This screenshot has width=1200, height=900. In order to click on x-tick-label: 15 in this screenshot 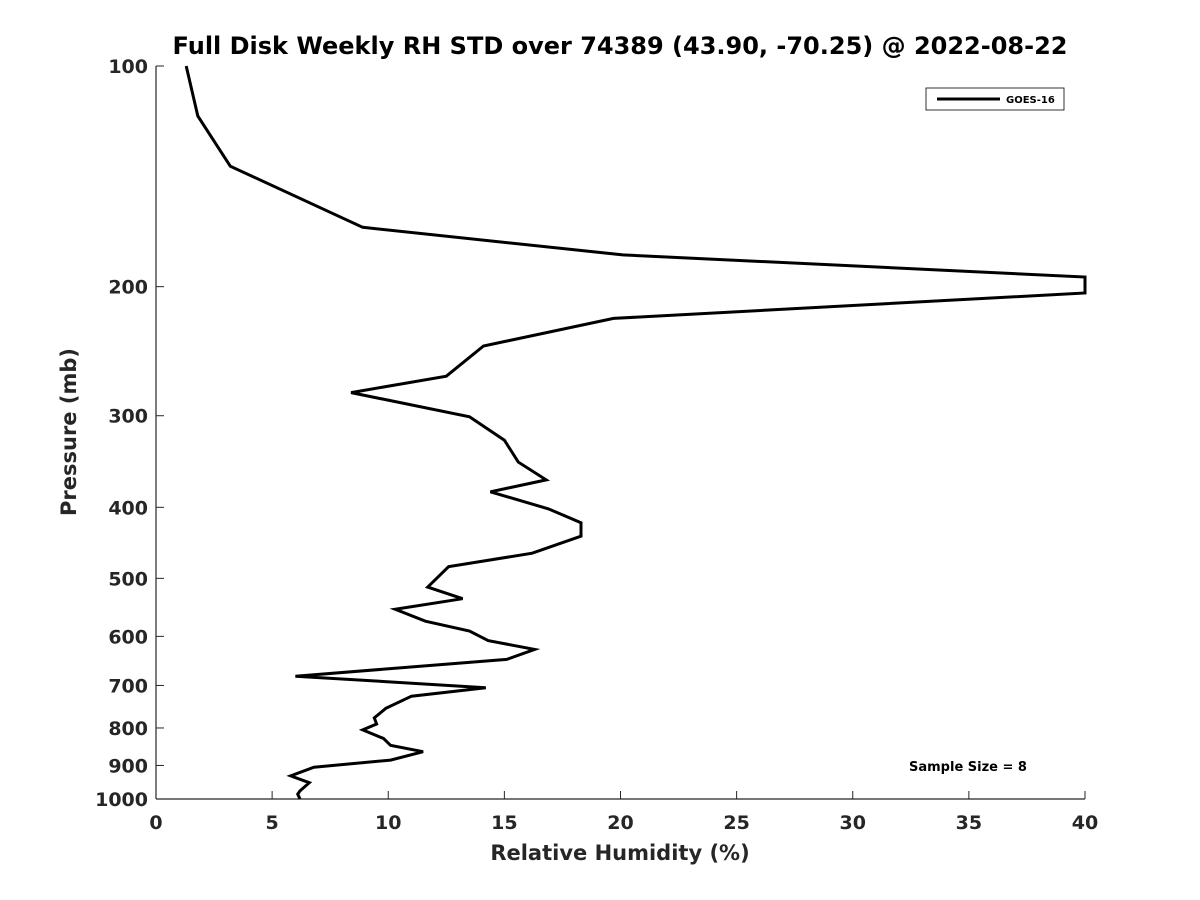, I will do `click(504, 823)`.